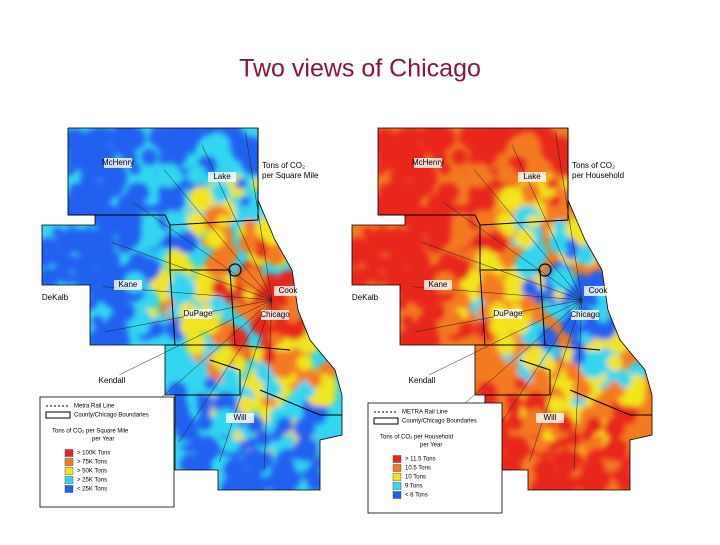  Describe the element at coordinates (598, 175) in the screenshot. I see `map-note: per Household` at that location.